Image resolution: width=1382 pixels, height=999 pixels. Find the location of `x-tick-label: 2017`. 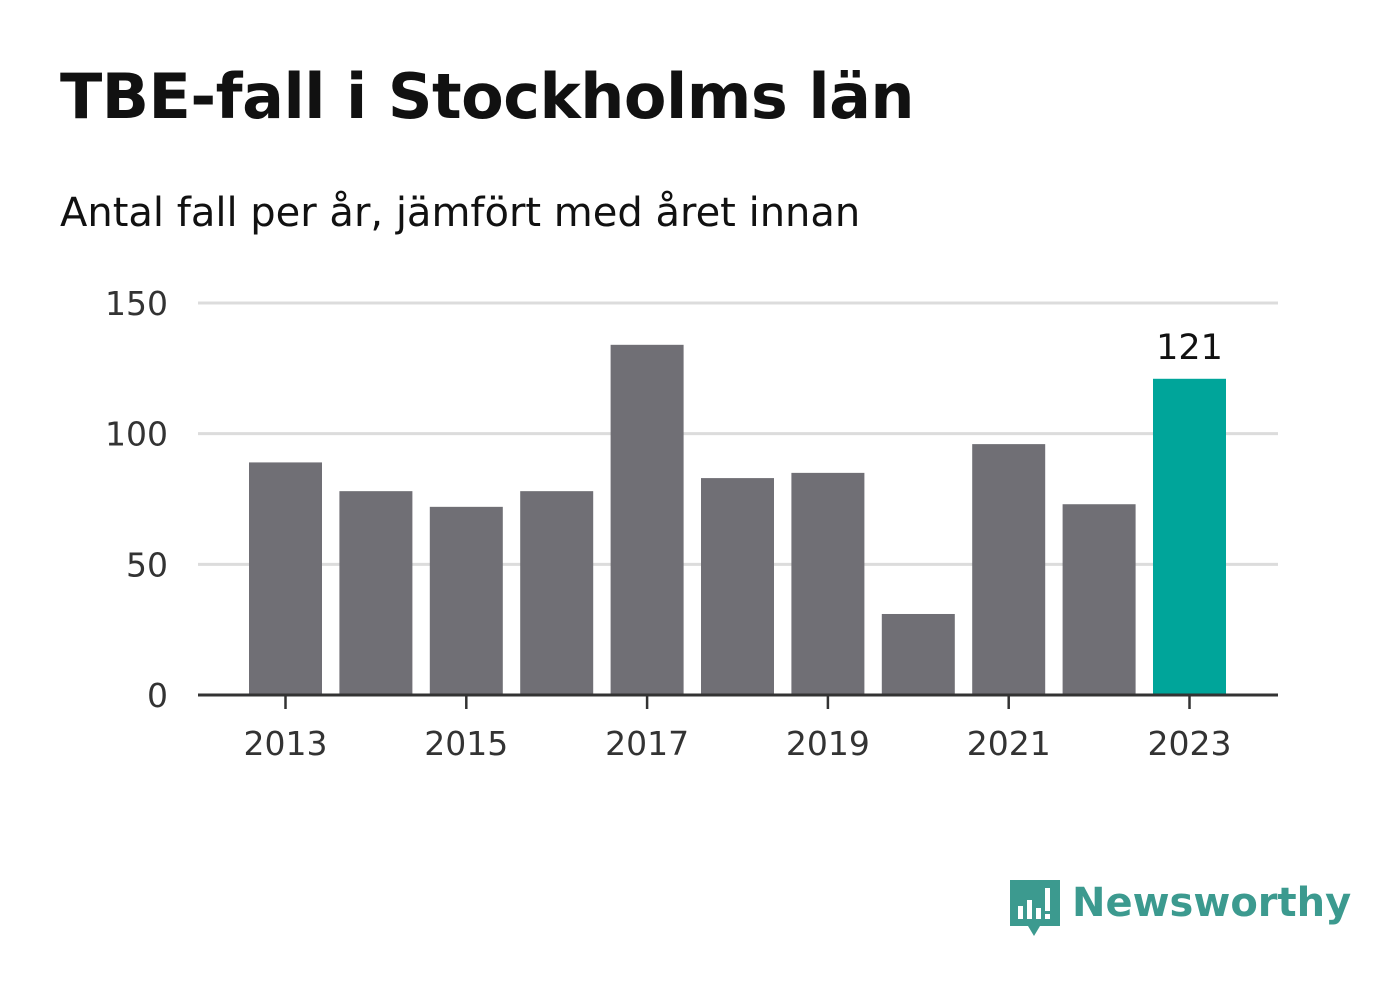

x-tick-label: 2017 is located at coordinates (647, 743).